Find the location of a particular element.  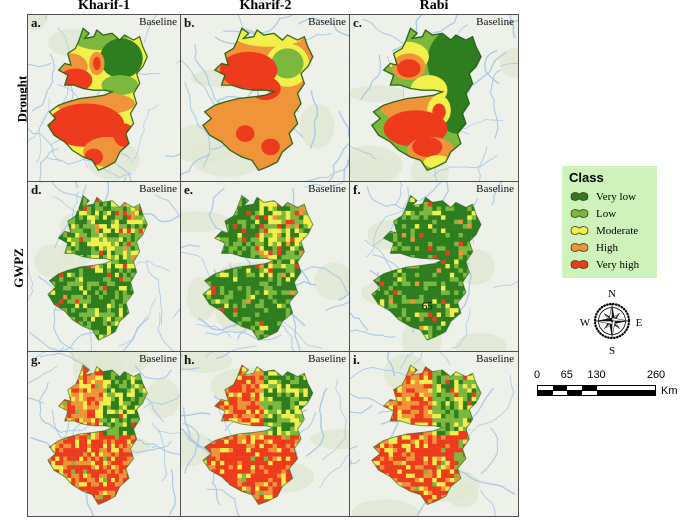

svg-text: 65 is located at coordinates (427, 306).